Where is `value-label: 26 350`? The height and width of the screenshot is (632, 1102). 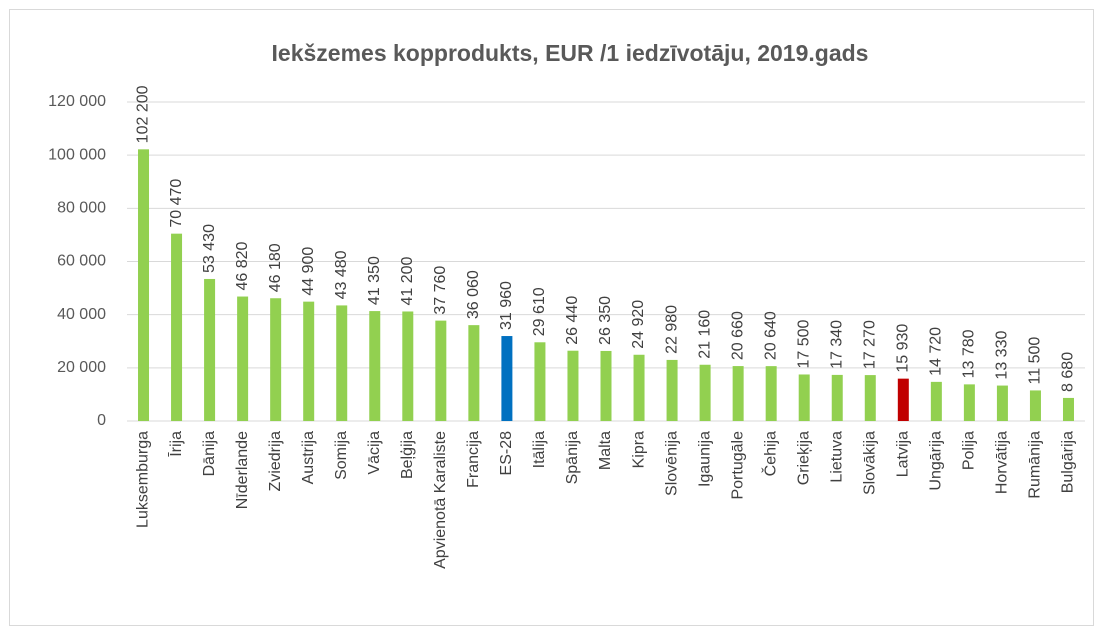 value-label: 26 350 is located at coordinates (605, 320).